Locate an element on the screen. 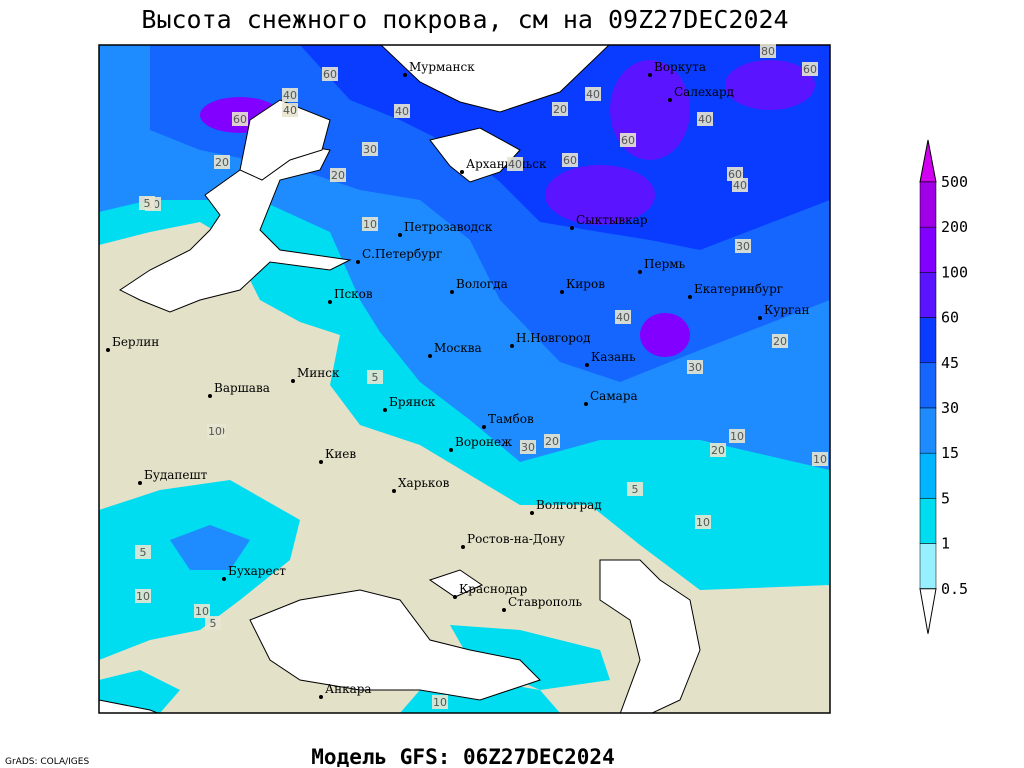 Image resolution: width=1024 pixels, height=768 pixels. contour-label-text: 5 is located at coordinates (635, 489).